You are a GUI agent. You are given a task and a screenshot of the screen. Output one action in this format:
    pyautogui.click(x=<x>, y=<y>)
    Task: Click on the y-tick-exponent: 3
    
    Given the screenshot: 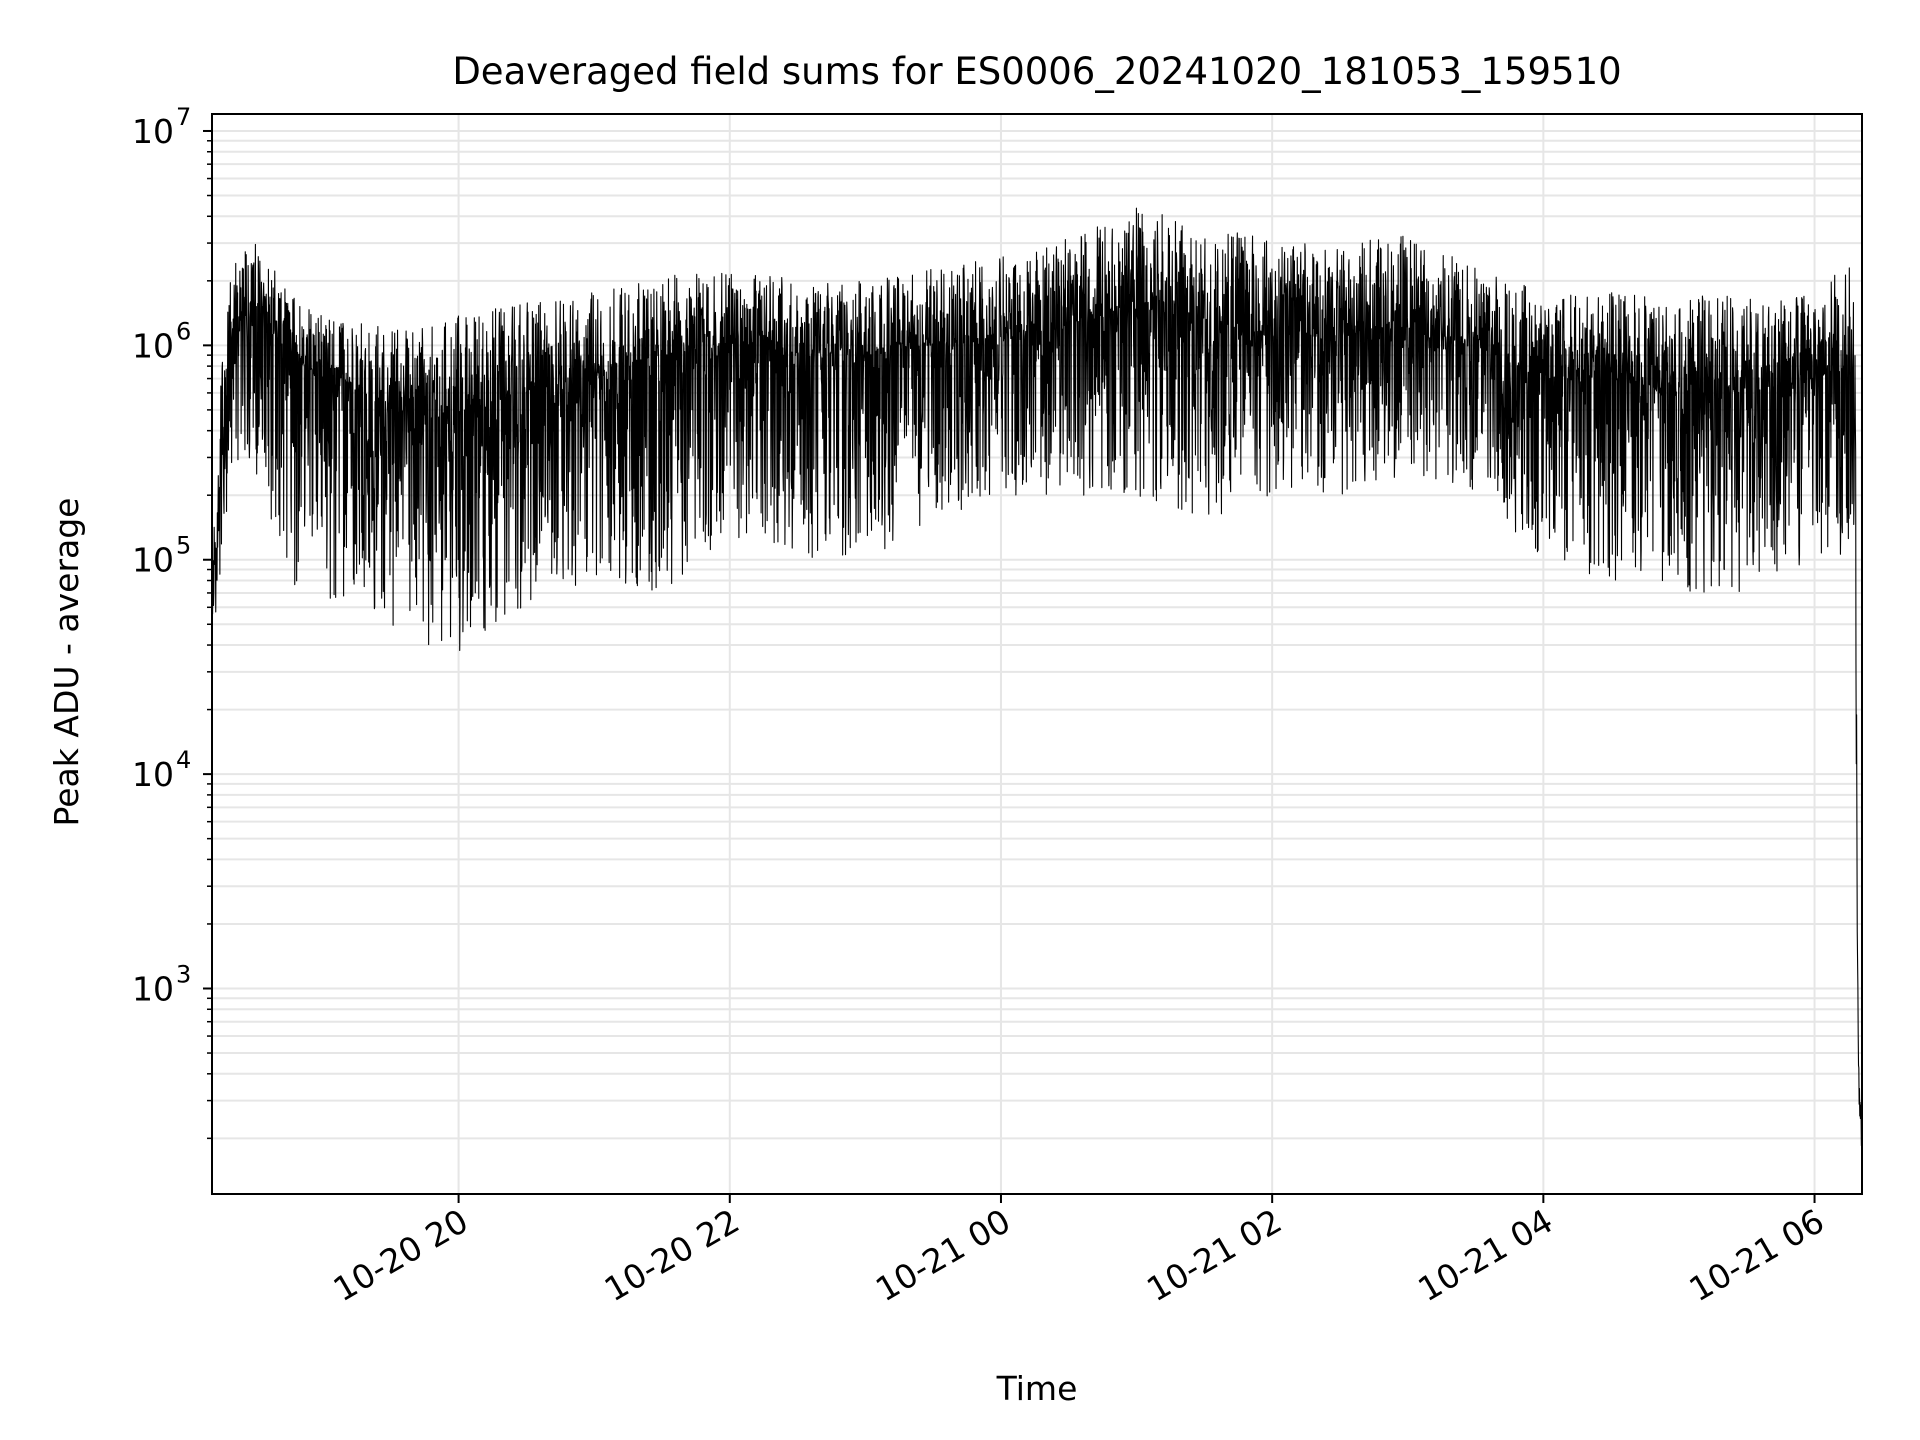 What is the action you would take?
    pyautogui.click(x=183, y=974)
    